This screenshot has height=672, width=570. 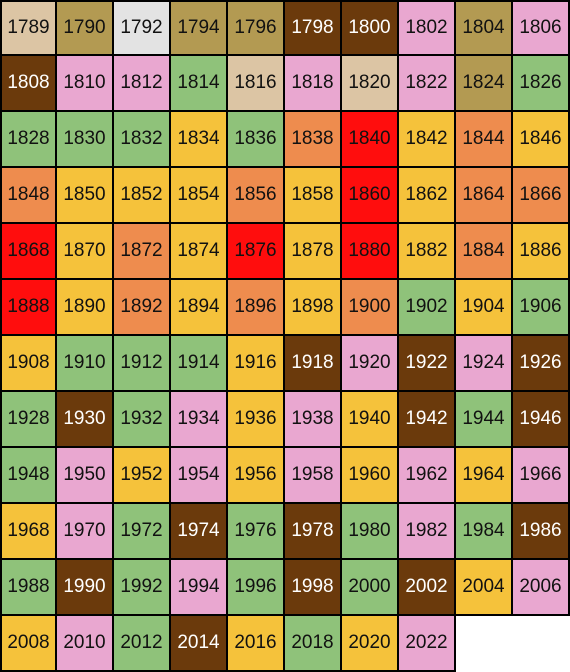 What do you see at coordinates (256, 364) in the screenshot?
I see `year-cell: 1916` at bounding box center [256, 364].